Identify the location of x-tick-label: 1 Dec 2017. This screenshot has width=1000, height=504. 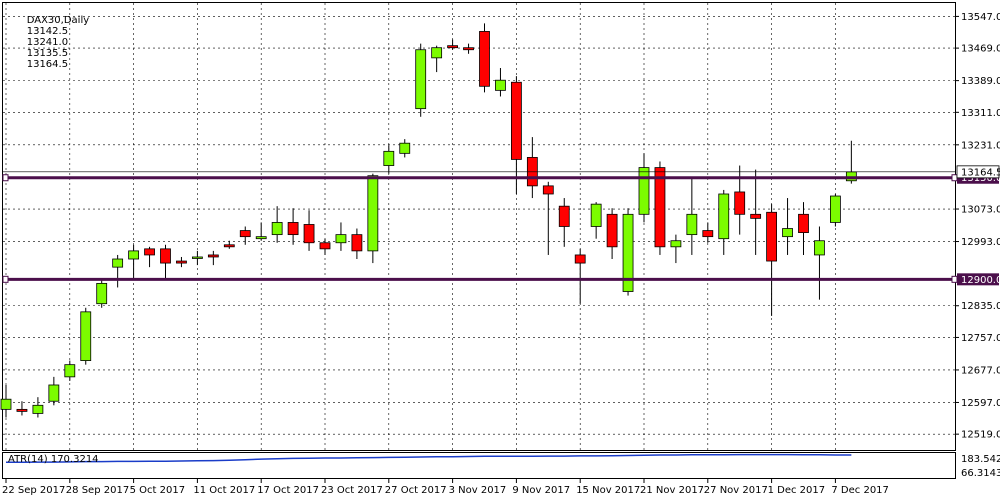
(797, 490).